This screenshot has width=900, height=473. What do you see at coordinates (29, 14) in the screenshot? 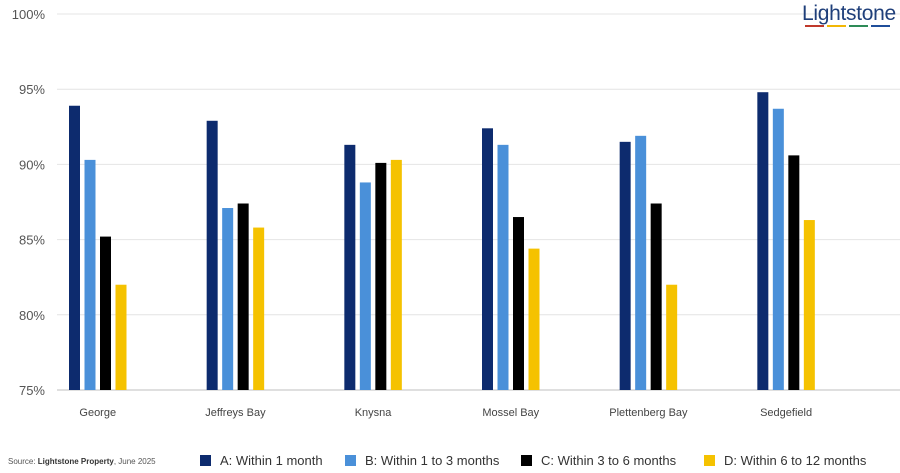
I see `y-tick-label: 100%` at bounding box center [29, 14].